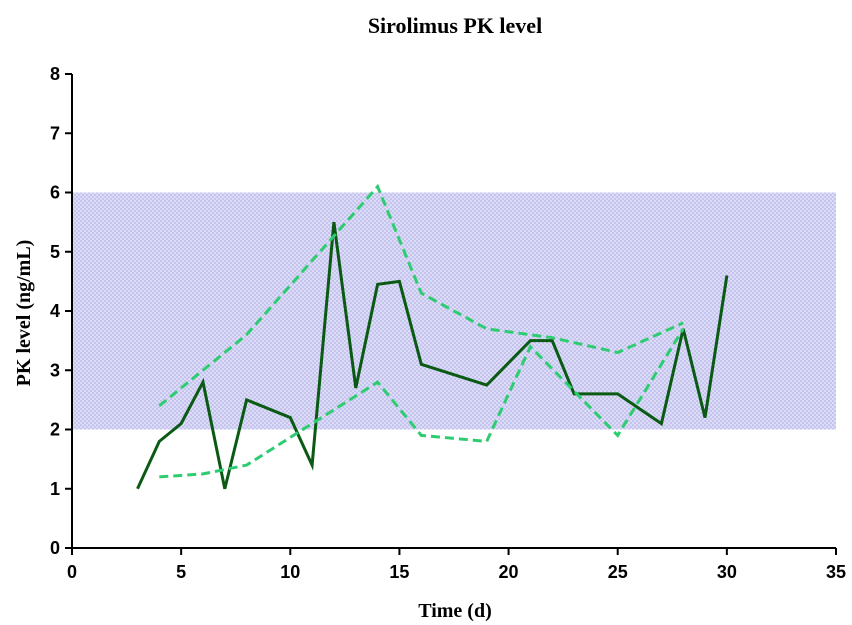  Describe the element at coordinates (618, 572) in the screenshot. I see `x-tick-label: 25` at that location.